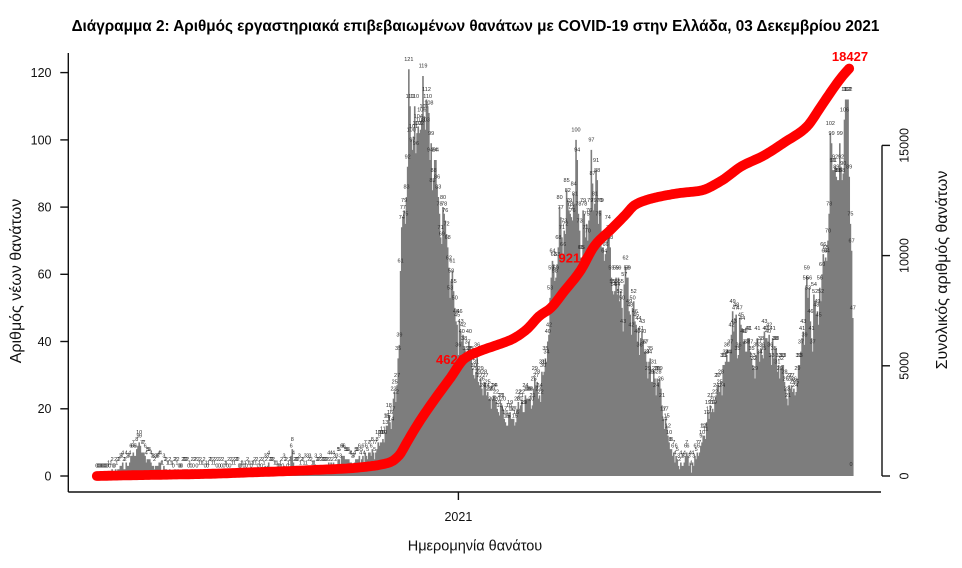 Image resolution: width=962 pixels, height=568 pixels. Describe the element at coordinates (578, 205) in the screenshot. I see `svg-text: 78` at that location.